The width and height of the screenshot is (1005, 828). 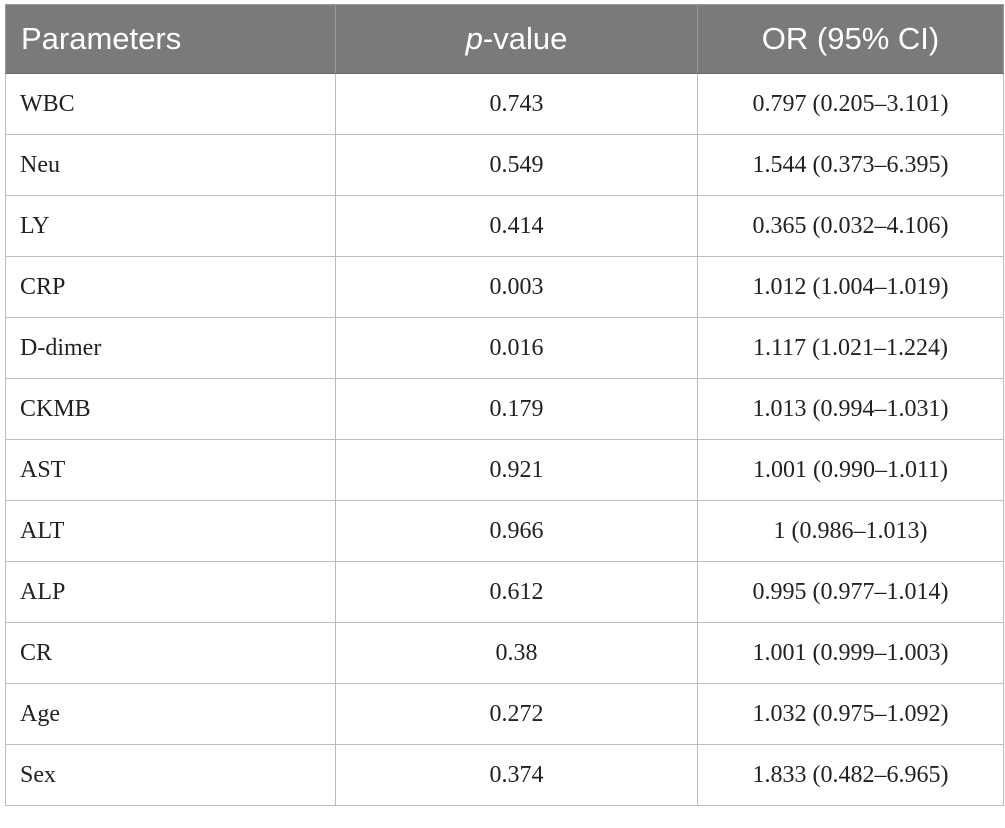 What do you see at coordinates (170, 531) in the screenshot?
I see `cell-parameter: ALT` at bounding box center [170, 531].